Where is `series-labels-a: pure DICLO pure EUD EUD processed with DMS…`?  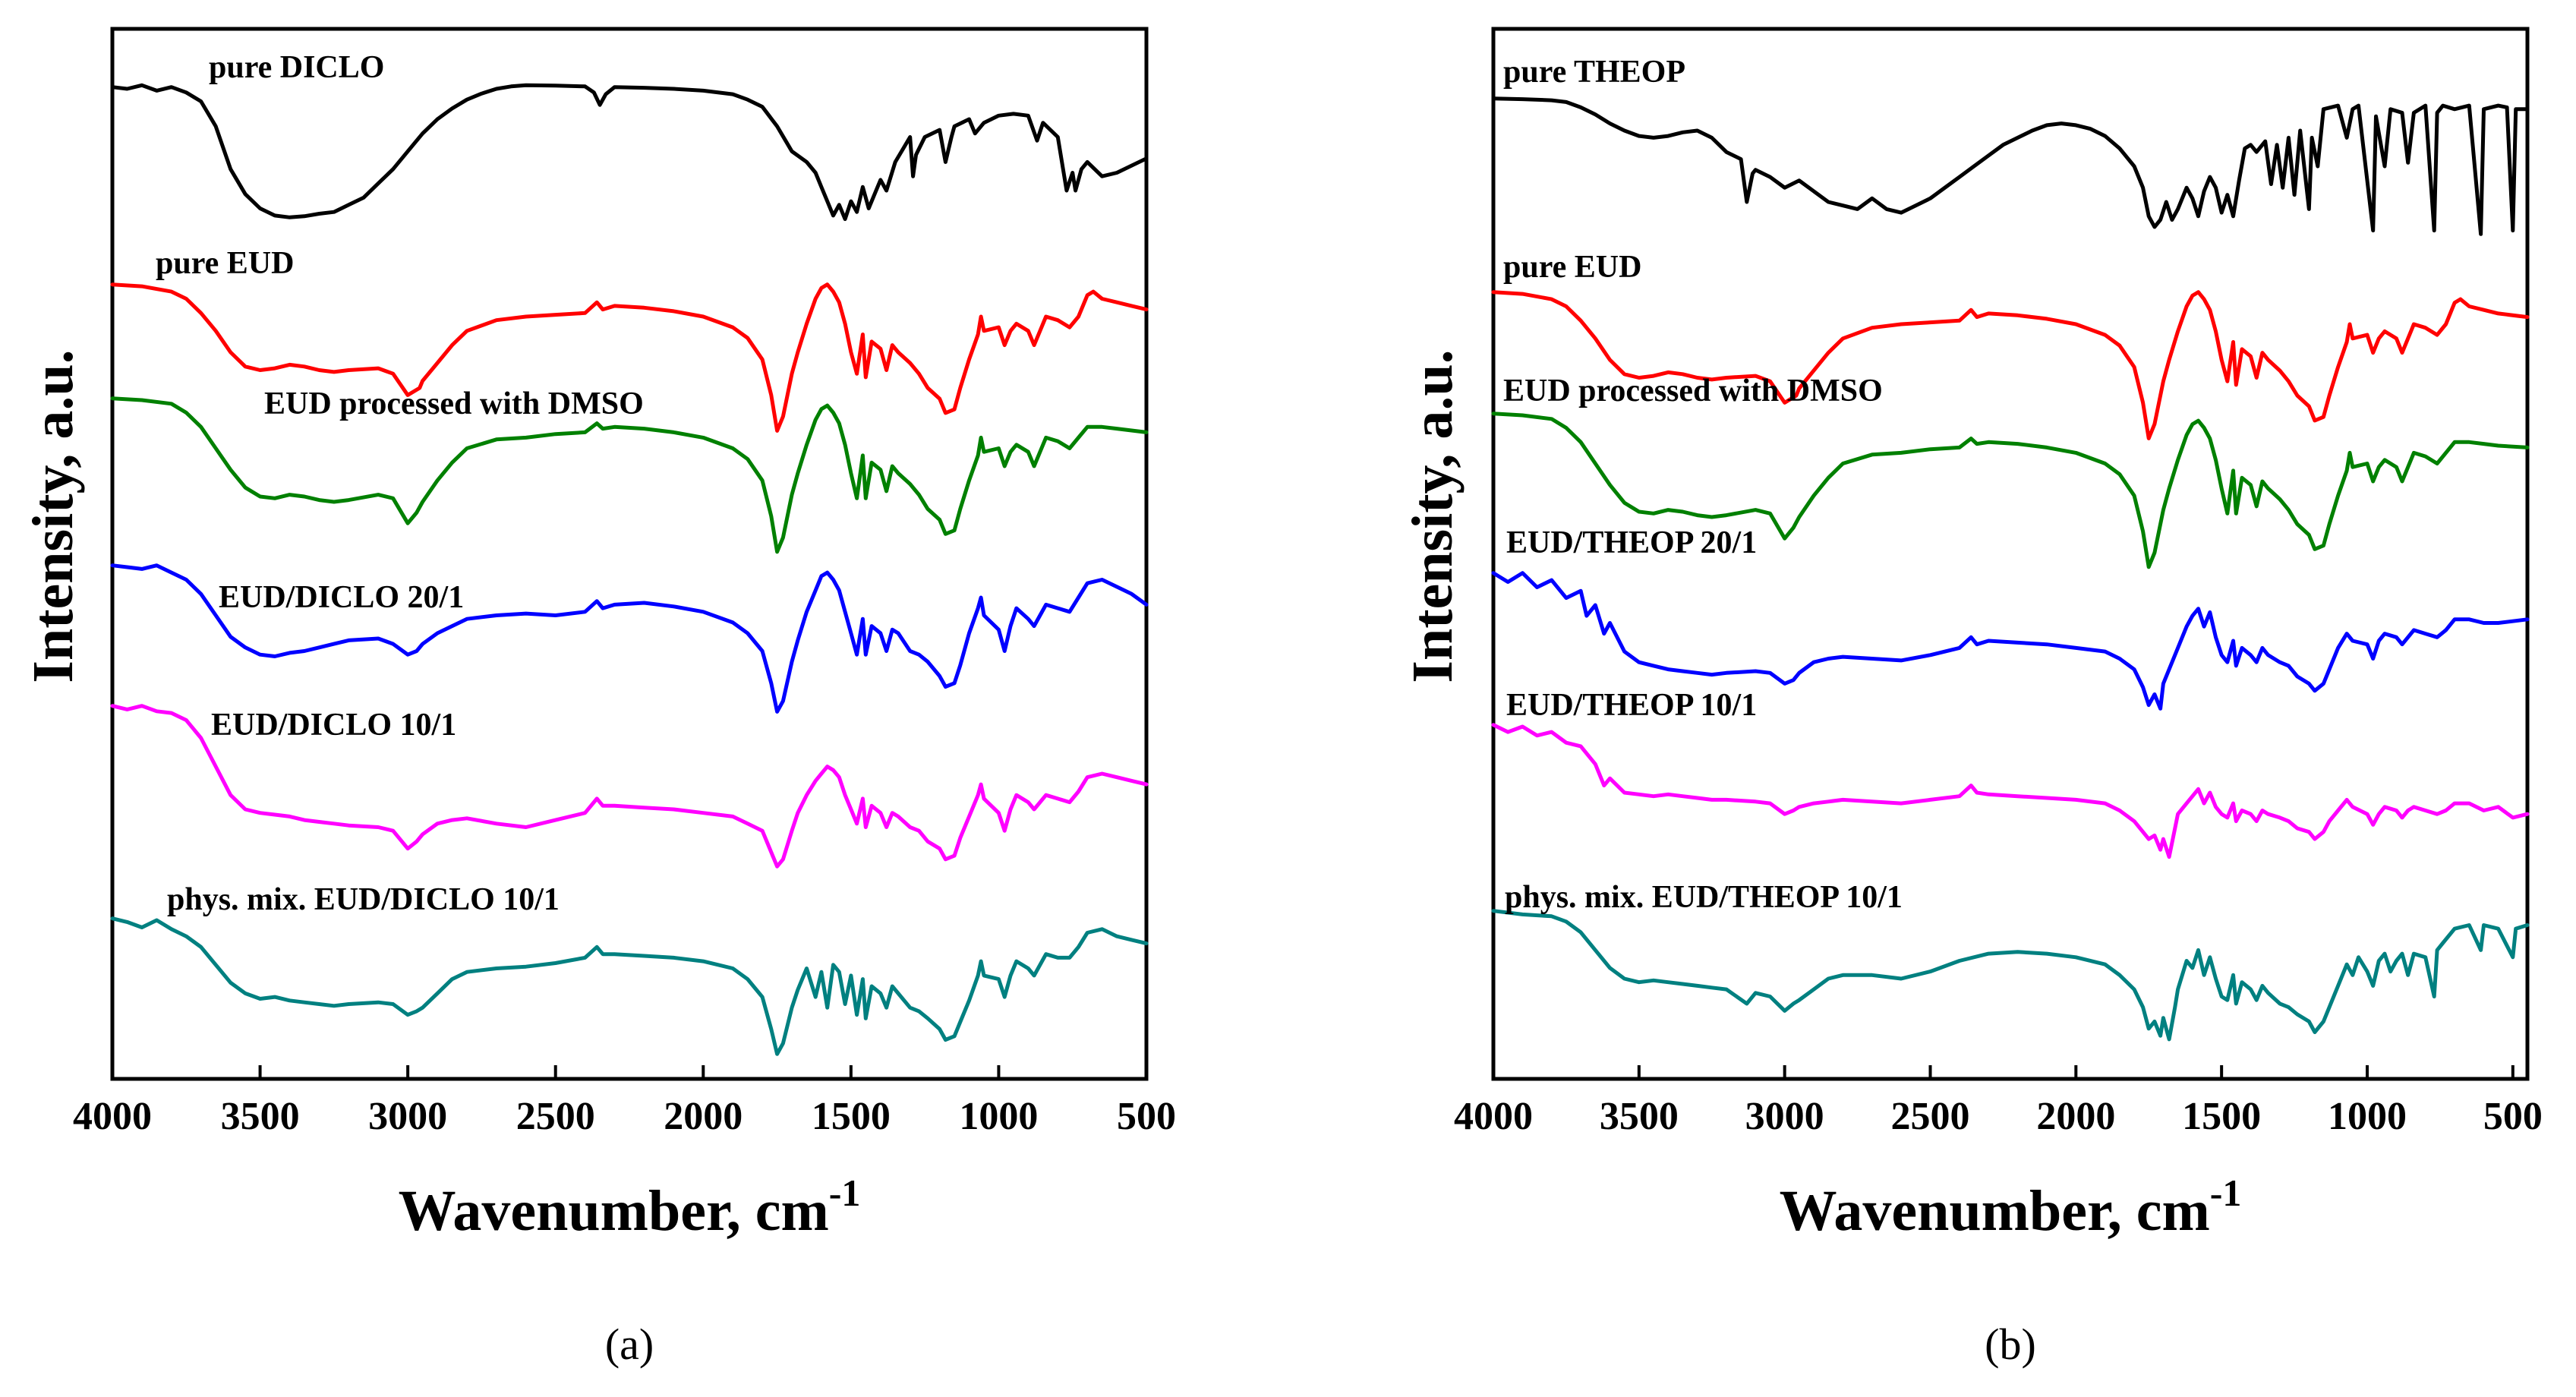 series-labels-a: pure DICLO pure EUD EUD processed with DMS… is located at coordinates (400, 483).